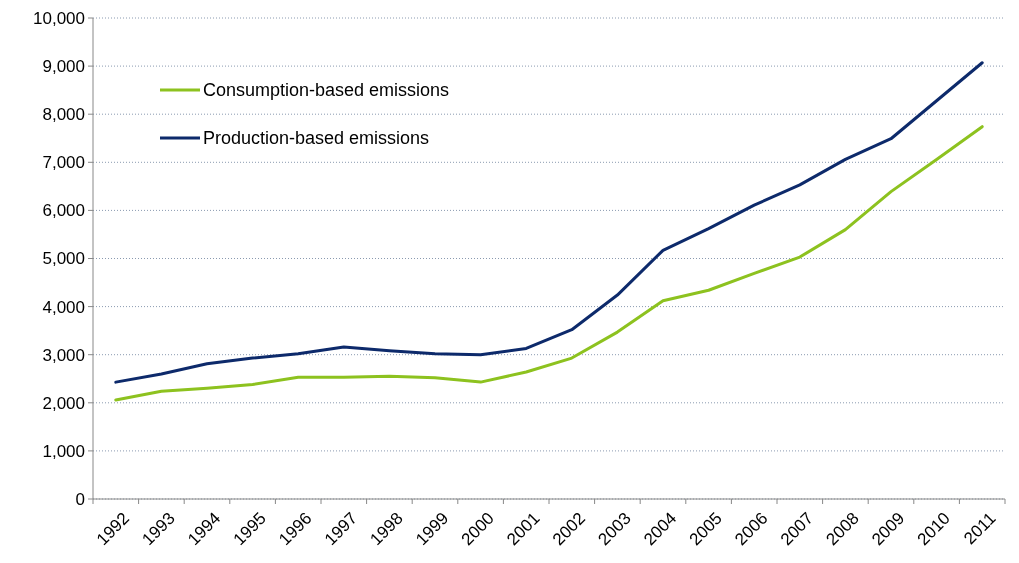  I want to click on y-tick-label: 8,000, so click(63, 115).